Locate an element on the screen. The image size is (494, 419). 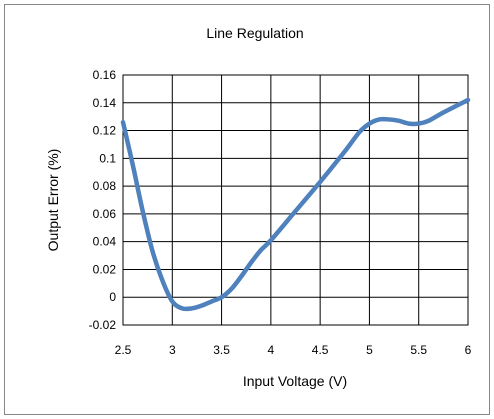
y-tick-label: 0 is located at coordinates (112, 297).